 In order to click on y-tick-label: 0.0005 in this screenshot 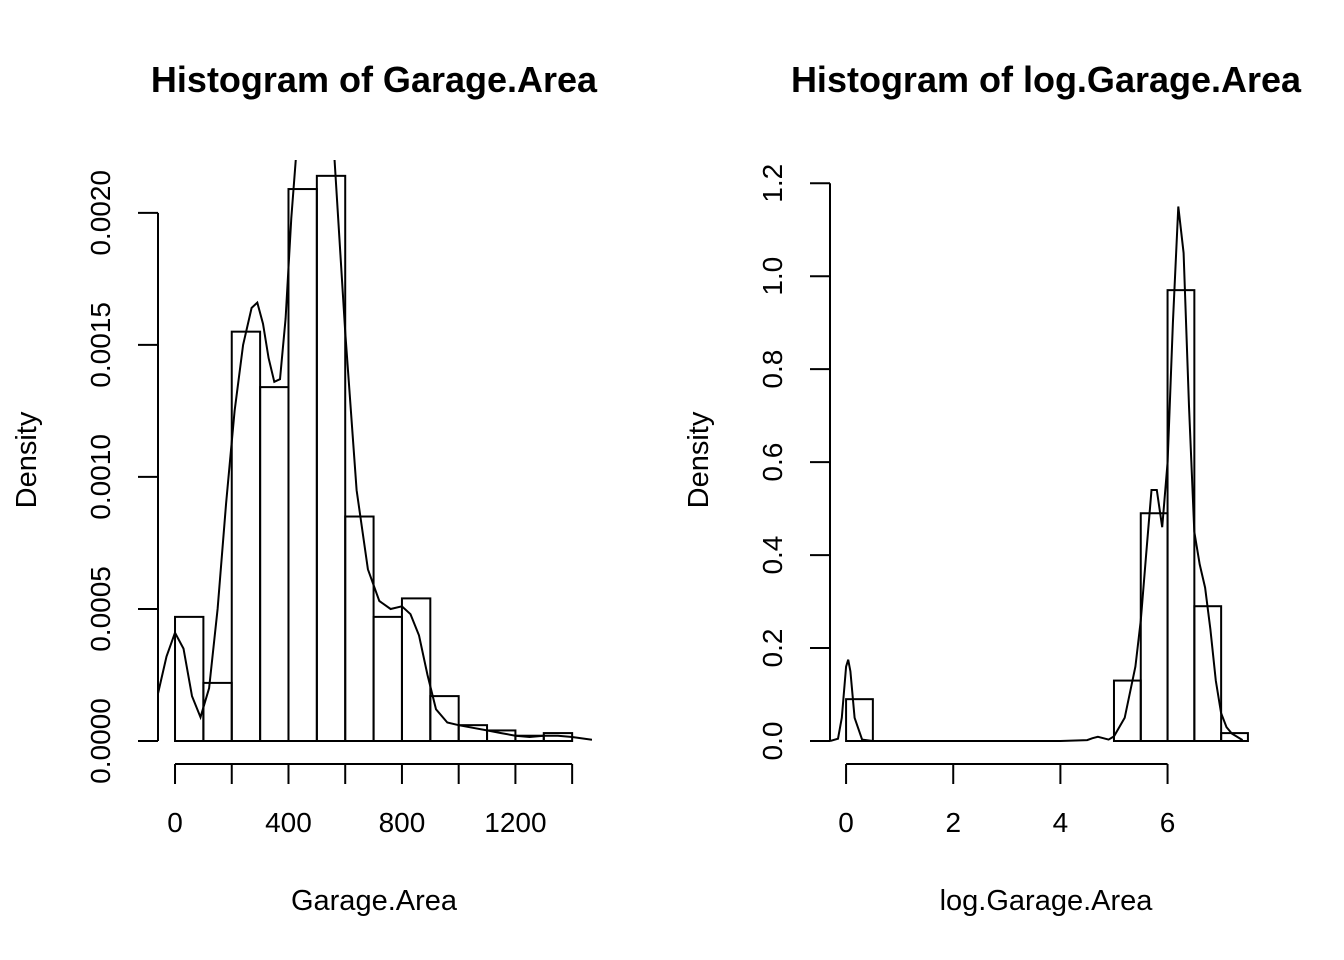, I will do `click(100, 609)`.